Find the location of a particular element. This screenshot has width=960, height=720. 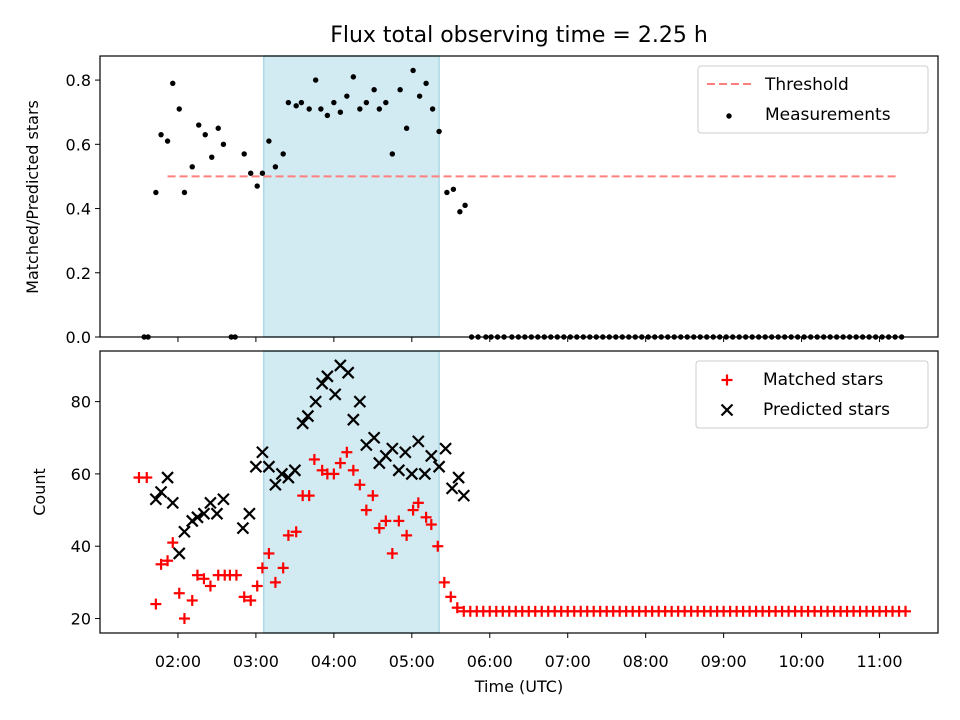

legend-predicted-marker is located at coordinates (727, 410).